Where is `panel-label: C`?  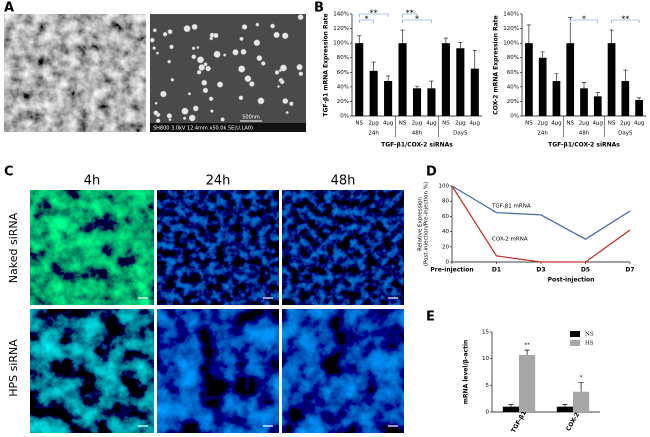
panel-label: C is located at coordinates (9, 172).